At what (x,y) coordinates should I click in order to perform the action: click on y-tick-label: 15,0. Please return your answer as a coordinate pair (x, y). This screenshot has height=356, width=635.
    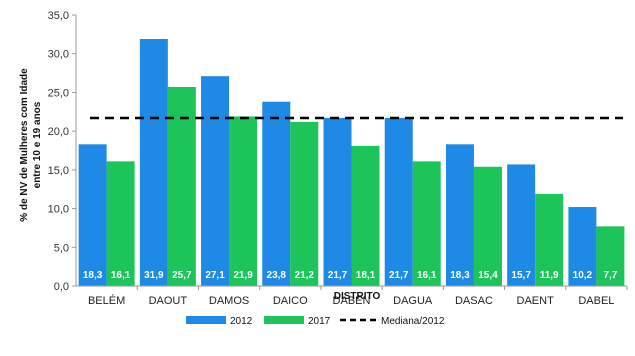
    Looking at the image, I should click on (58, 171).